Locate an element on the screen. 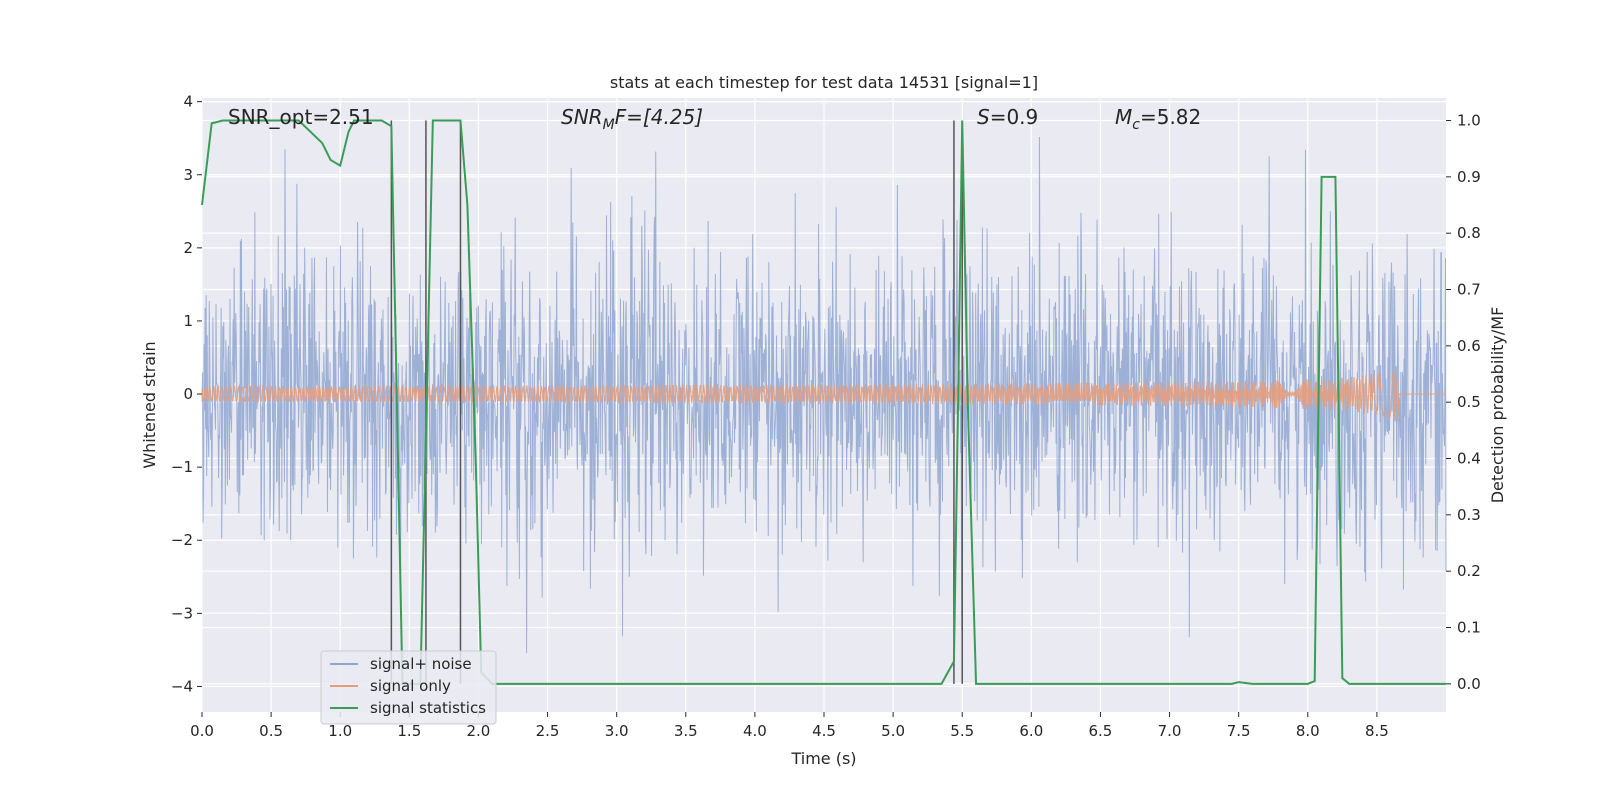  x-tick-label: 7.0 is located at coordinates (1170, 731).